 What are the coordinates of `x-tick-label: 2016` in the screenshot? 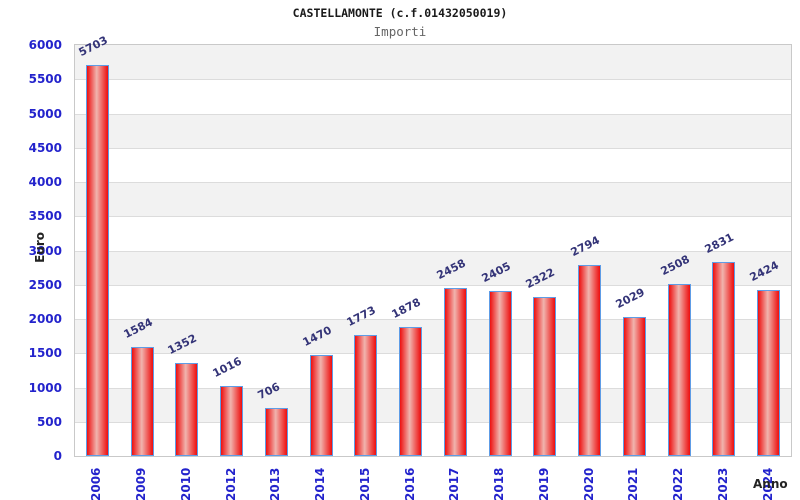 It's located at (409, 483).